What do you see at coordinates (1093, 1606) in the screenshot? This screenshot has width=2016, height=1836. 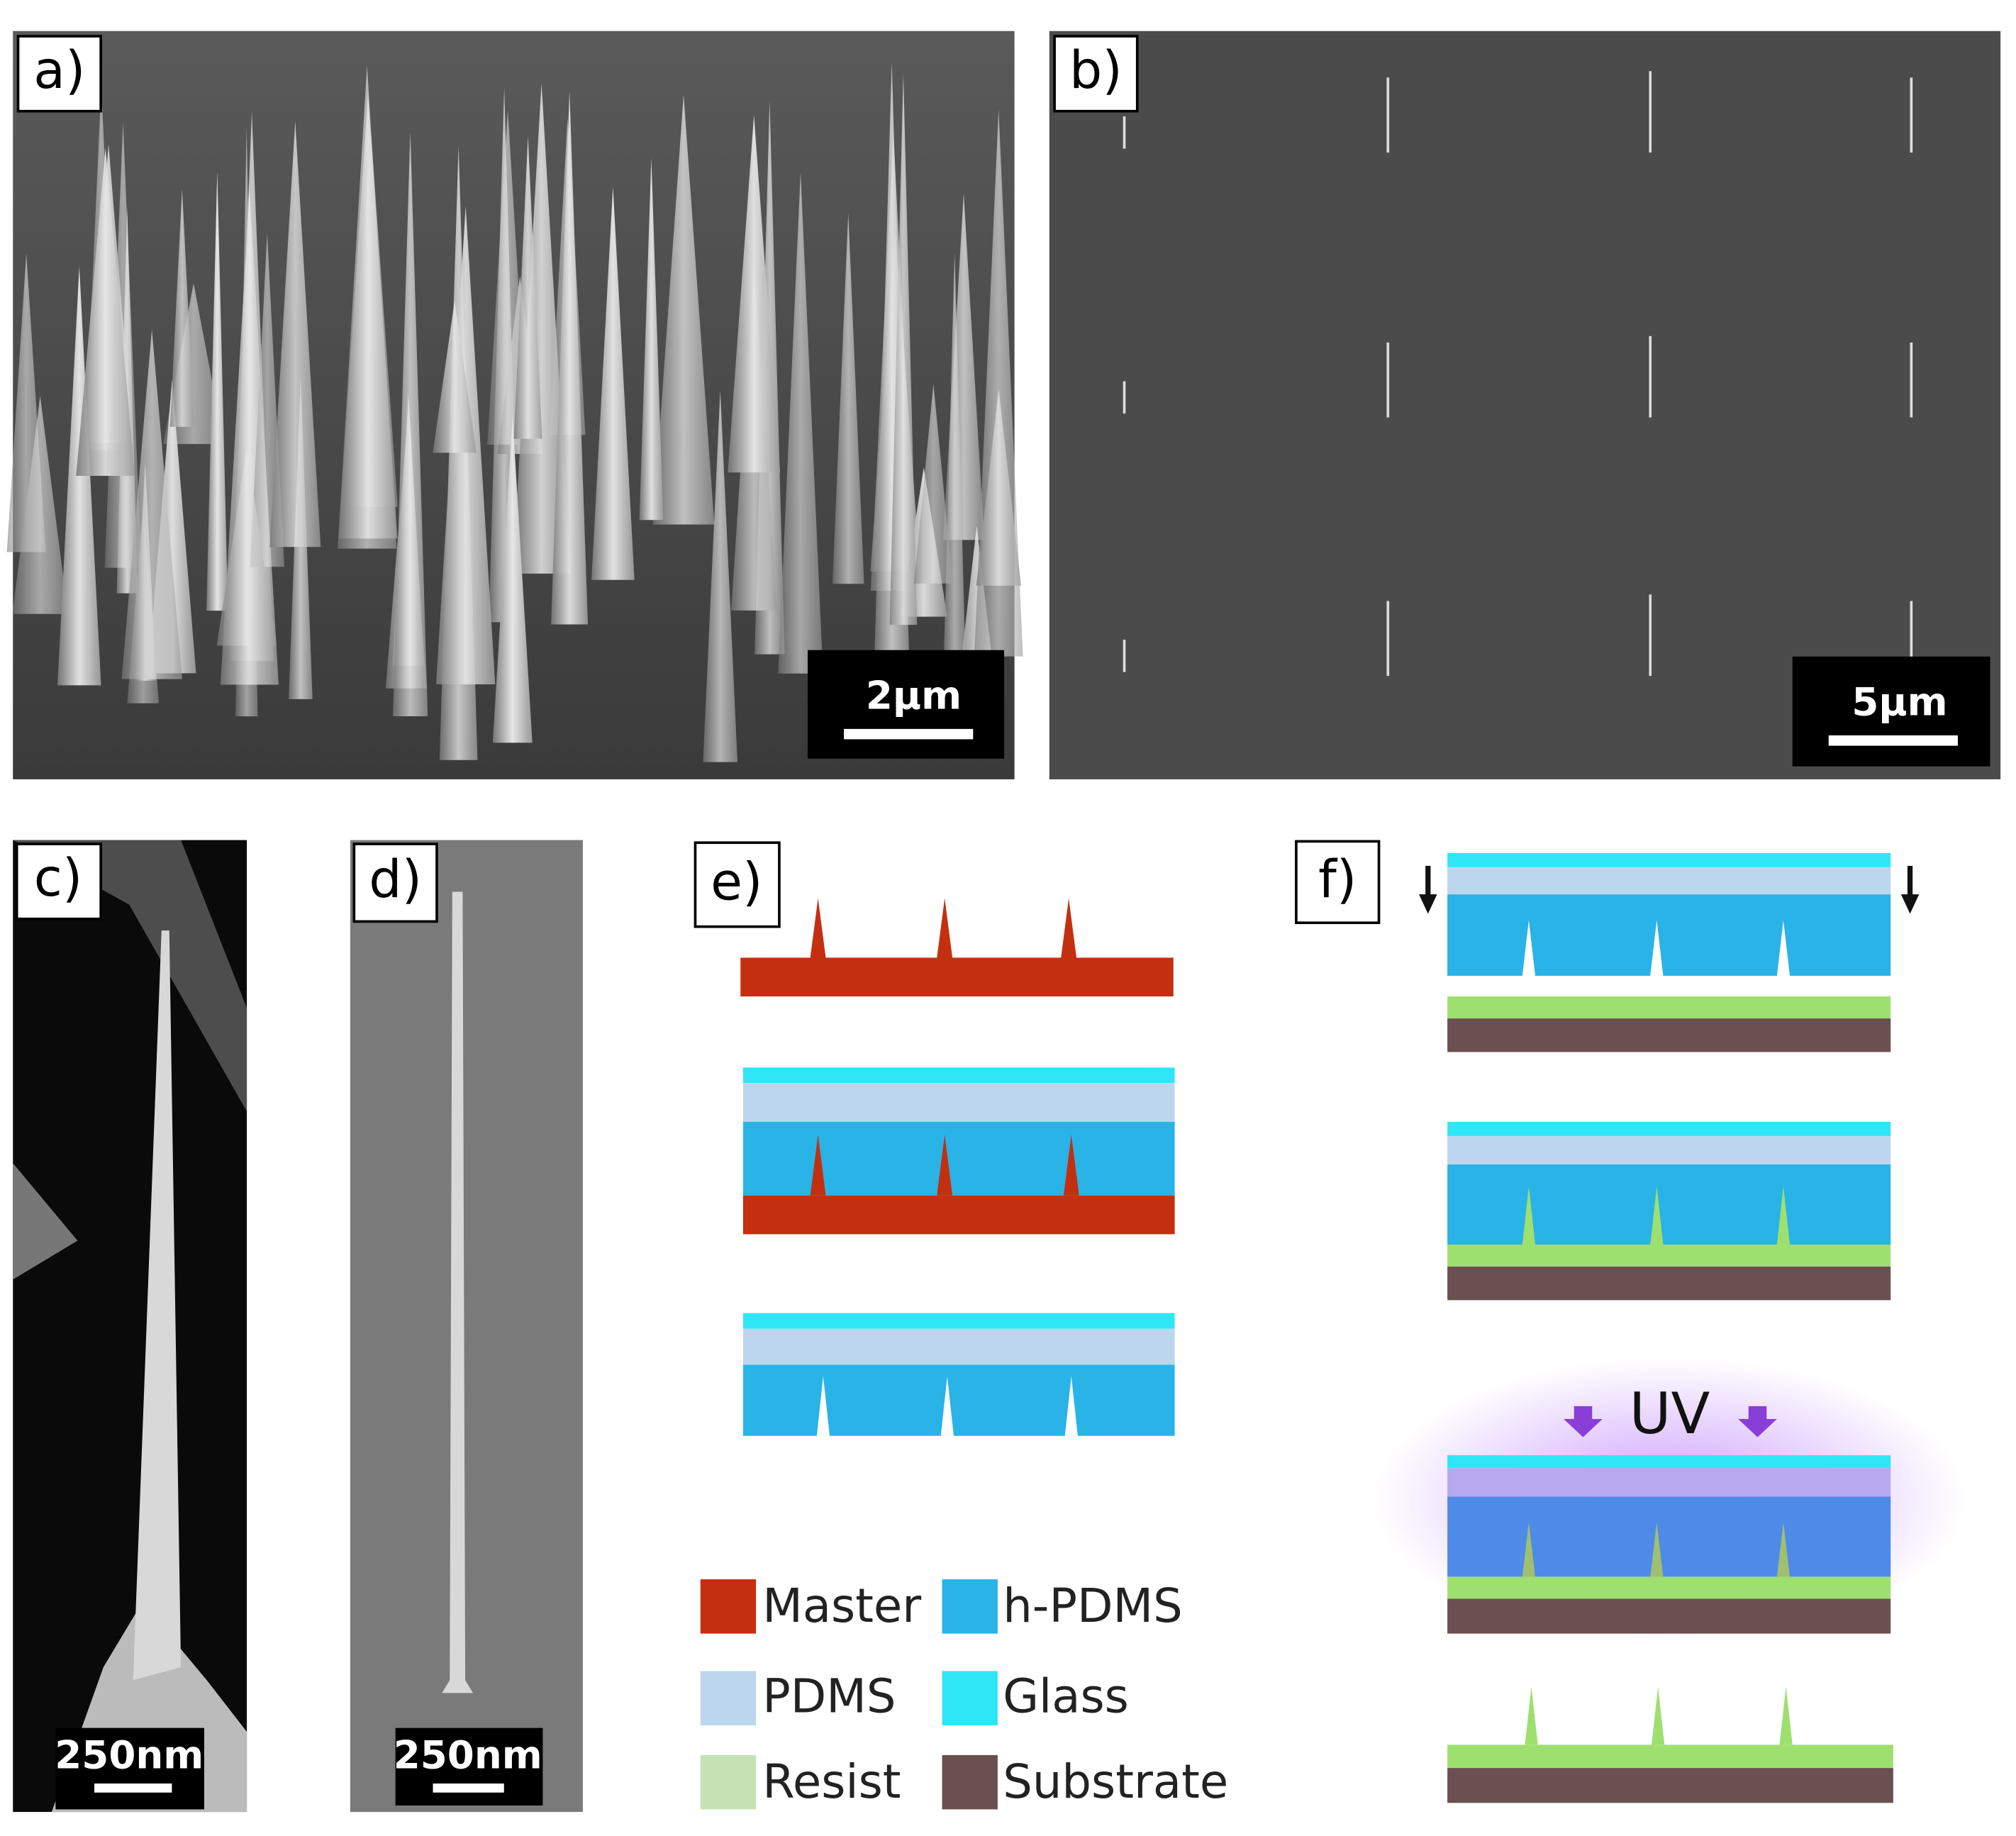 I see `legend-label: h-PDMS` at bounding box center [1093, 1606].